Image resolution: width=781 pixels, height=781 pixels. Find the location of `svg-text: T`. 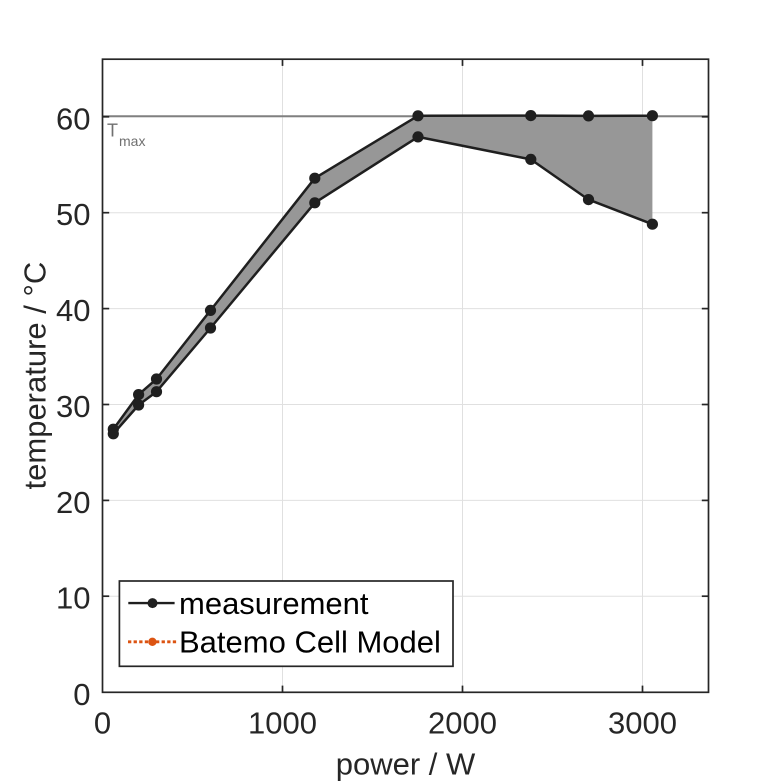

svg-text: T is located at coordinates (112, 131).